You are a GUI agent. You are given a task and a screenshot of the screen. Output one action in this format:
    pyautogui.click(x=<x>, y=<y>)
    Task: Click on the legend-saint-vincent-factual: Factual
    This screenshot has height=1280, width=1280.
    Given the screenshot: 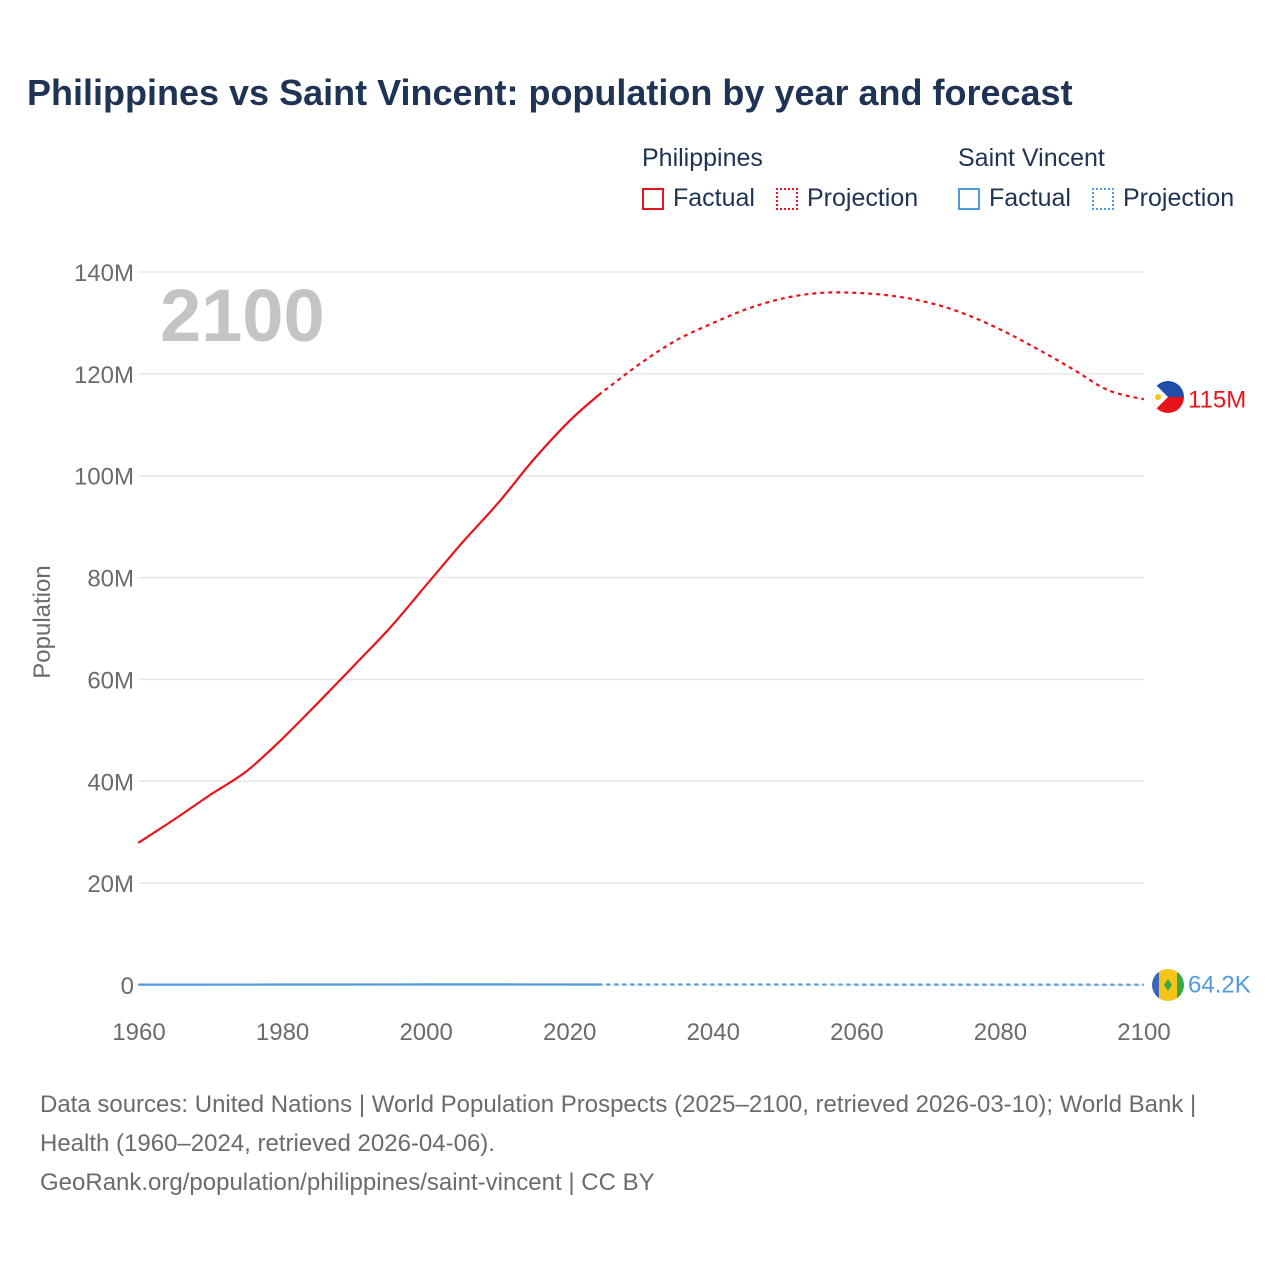 What is the action you would take?
    pyautogui.click(x=1014, y=198)
    